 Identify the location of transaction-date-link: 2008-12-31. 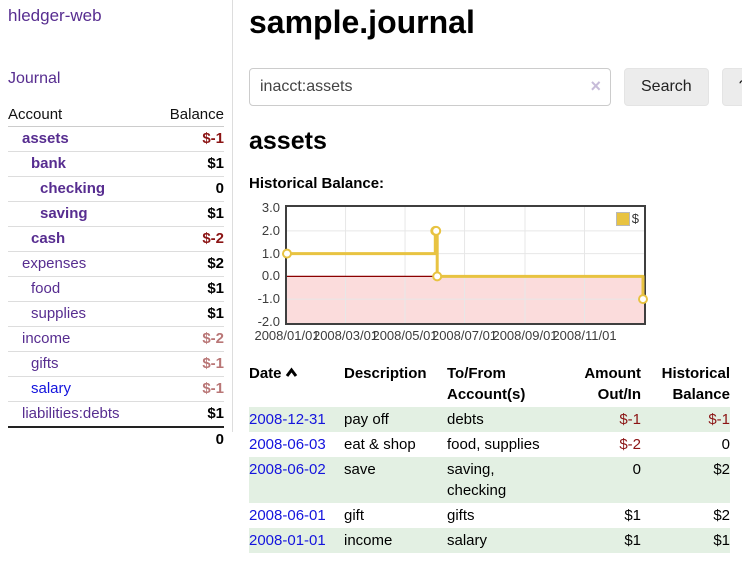
(287, 419).